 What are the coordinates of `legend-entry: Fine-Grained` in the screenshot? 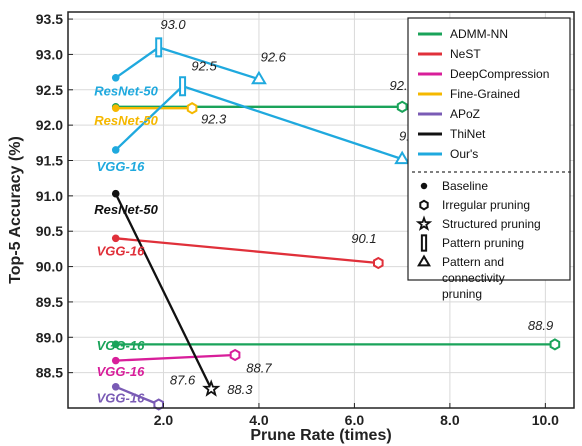 It's located at (485, 94).